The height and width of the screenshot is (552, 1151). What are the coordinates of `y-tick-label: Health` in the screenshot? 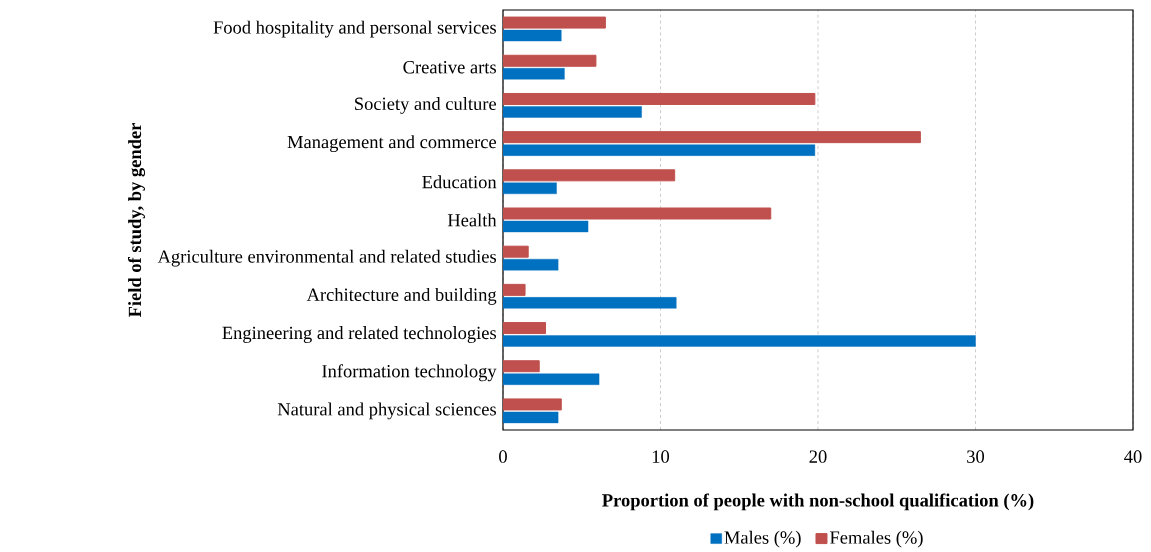 It's located at (472, 220).